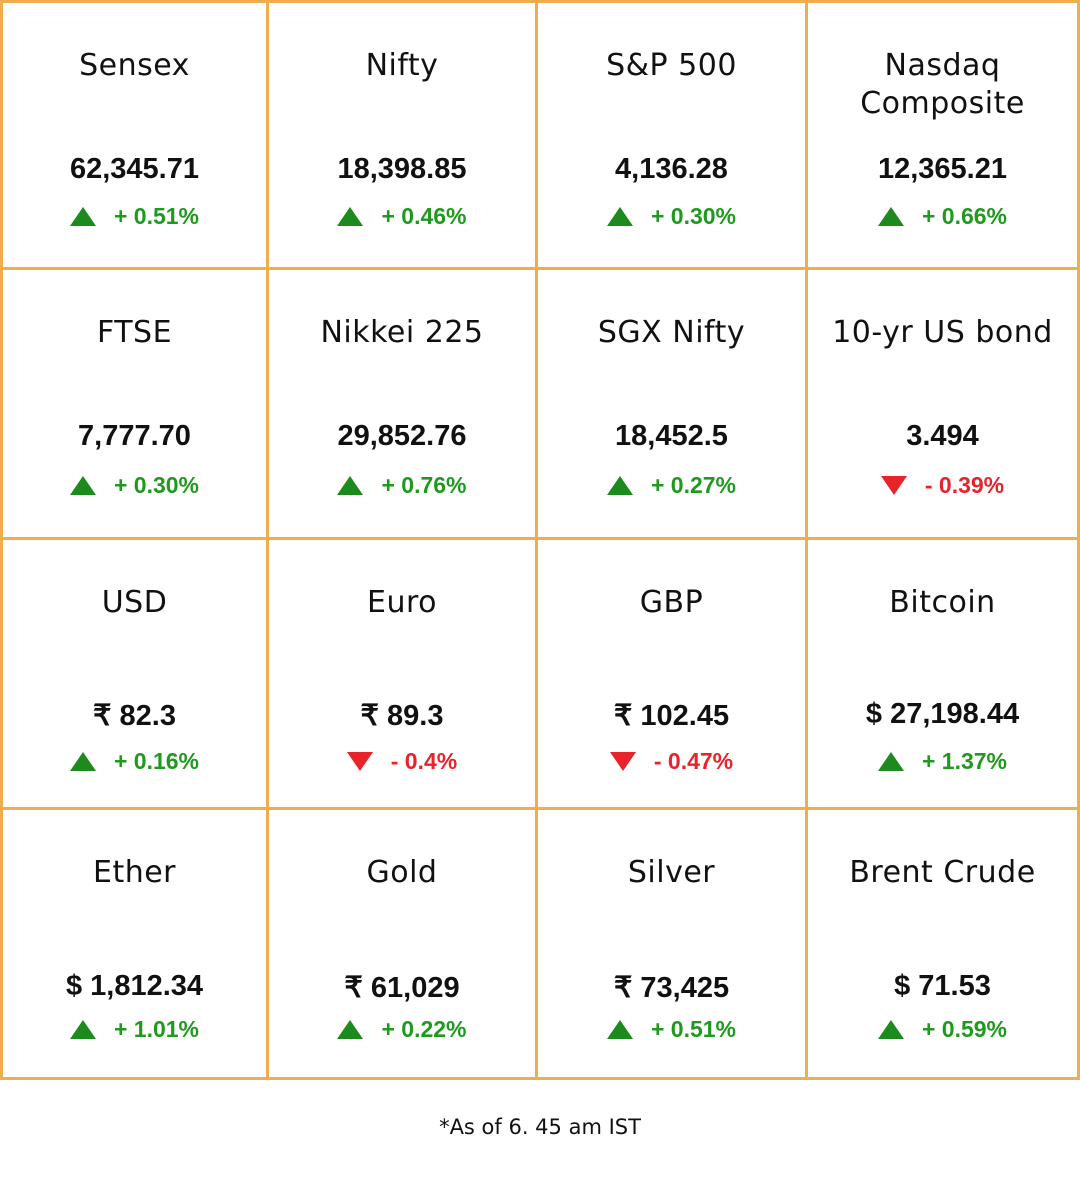 The image size is (1080, 1180). What do you see at coordinates (134, 986) in the screenshot?
I see `tile-value: $ 1,812.34` at bounding box center [134, 986].